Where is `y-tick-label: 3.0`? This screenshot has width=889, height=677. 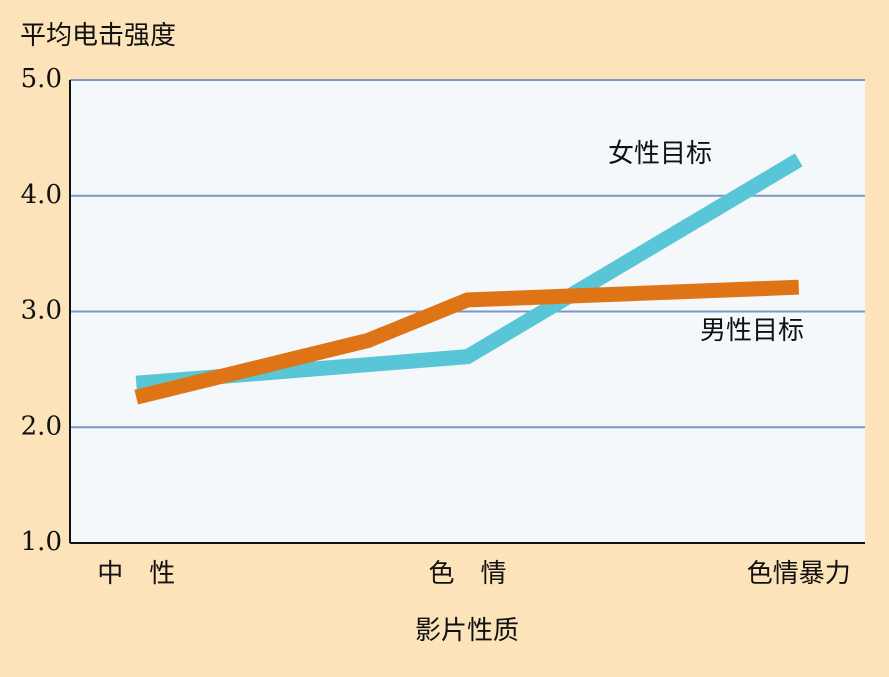 y-tick-label: 3.0 is located at coordinates (41, 311).